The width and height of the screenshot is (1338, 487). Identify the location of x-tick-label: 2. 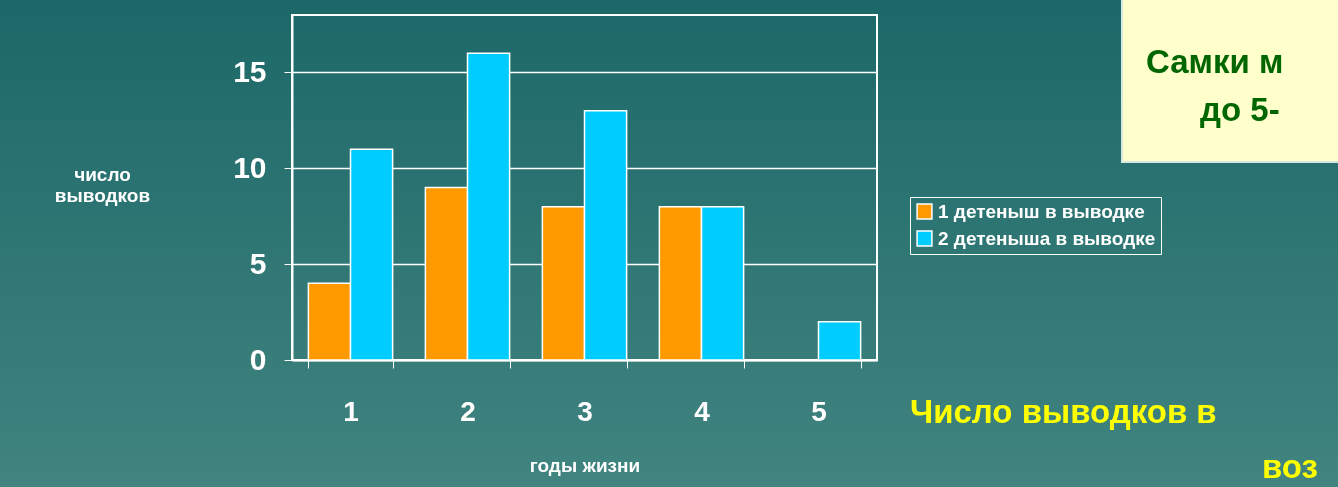
(468, 411).